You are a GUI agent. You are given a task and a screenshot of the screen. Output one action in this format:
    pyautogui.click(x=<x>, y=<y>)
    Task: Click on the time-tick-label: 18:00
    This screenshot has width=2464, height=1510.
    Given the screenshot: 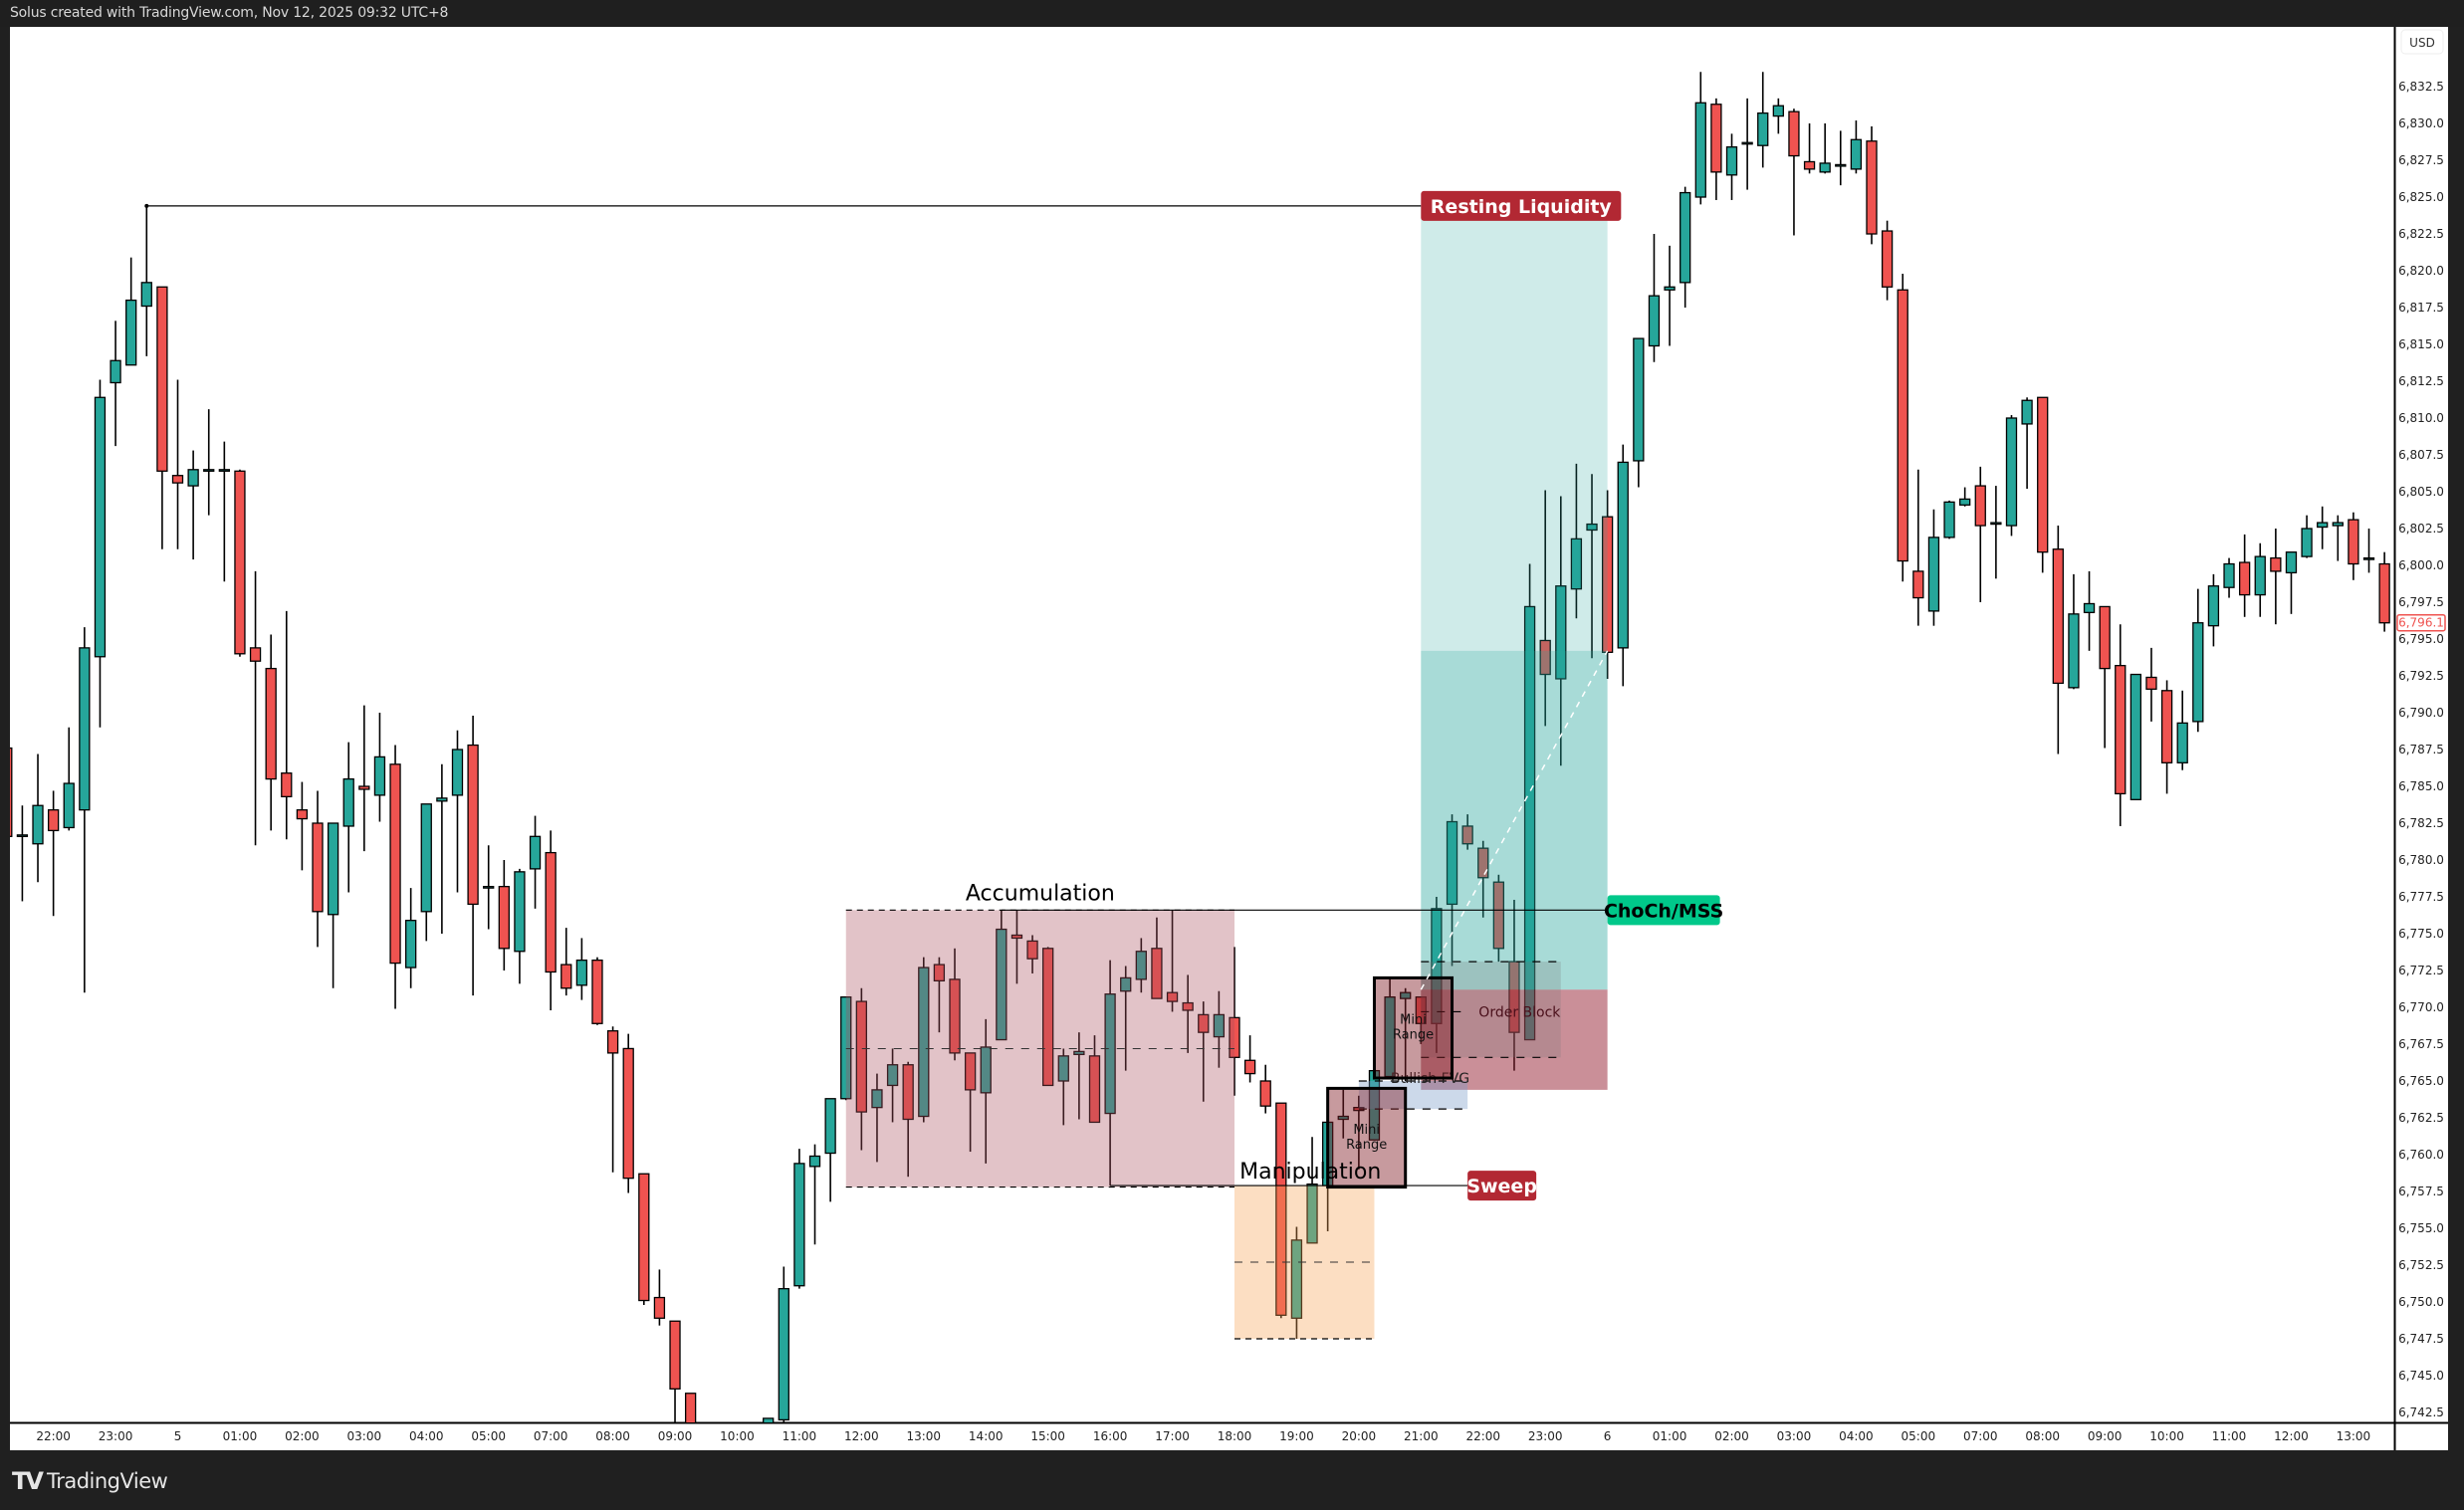 What is the action you would take?
    pyautogui.click(x=1235, y=1436)
    